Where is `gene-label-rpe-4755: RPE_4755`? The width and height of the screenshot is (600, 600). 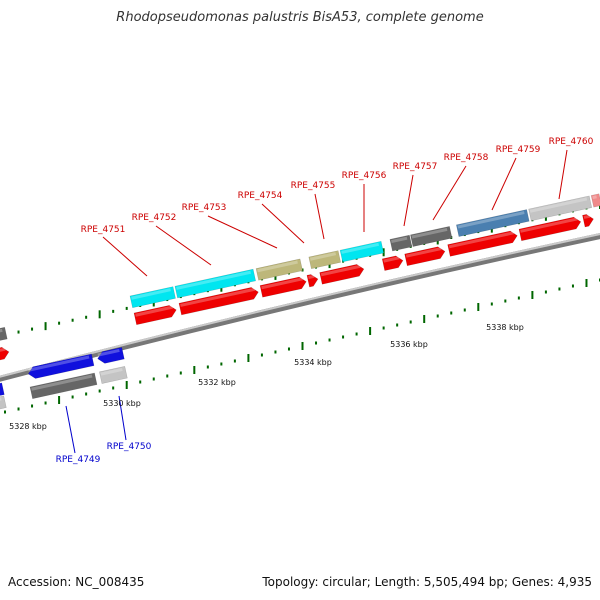 gene-label-rpe-4755: RPE_4755 is located at coordinates (313, 186).